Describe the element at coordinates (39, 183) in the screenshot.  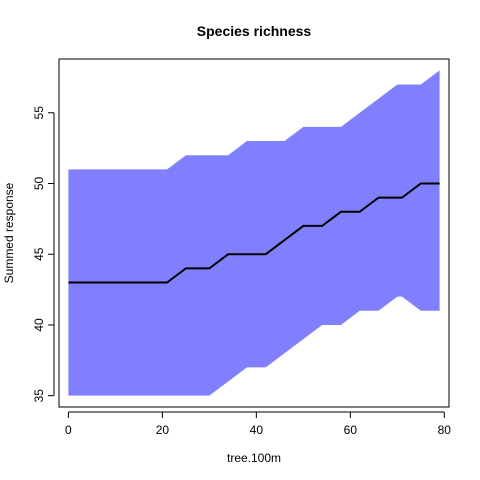
I see `y-tick-label-50: 50` at that location.